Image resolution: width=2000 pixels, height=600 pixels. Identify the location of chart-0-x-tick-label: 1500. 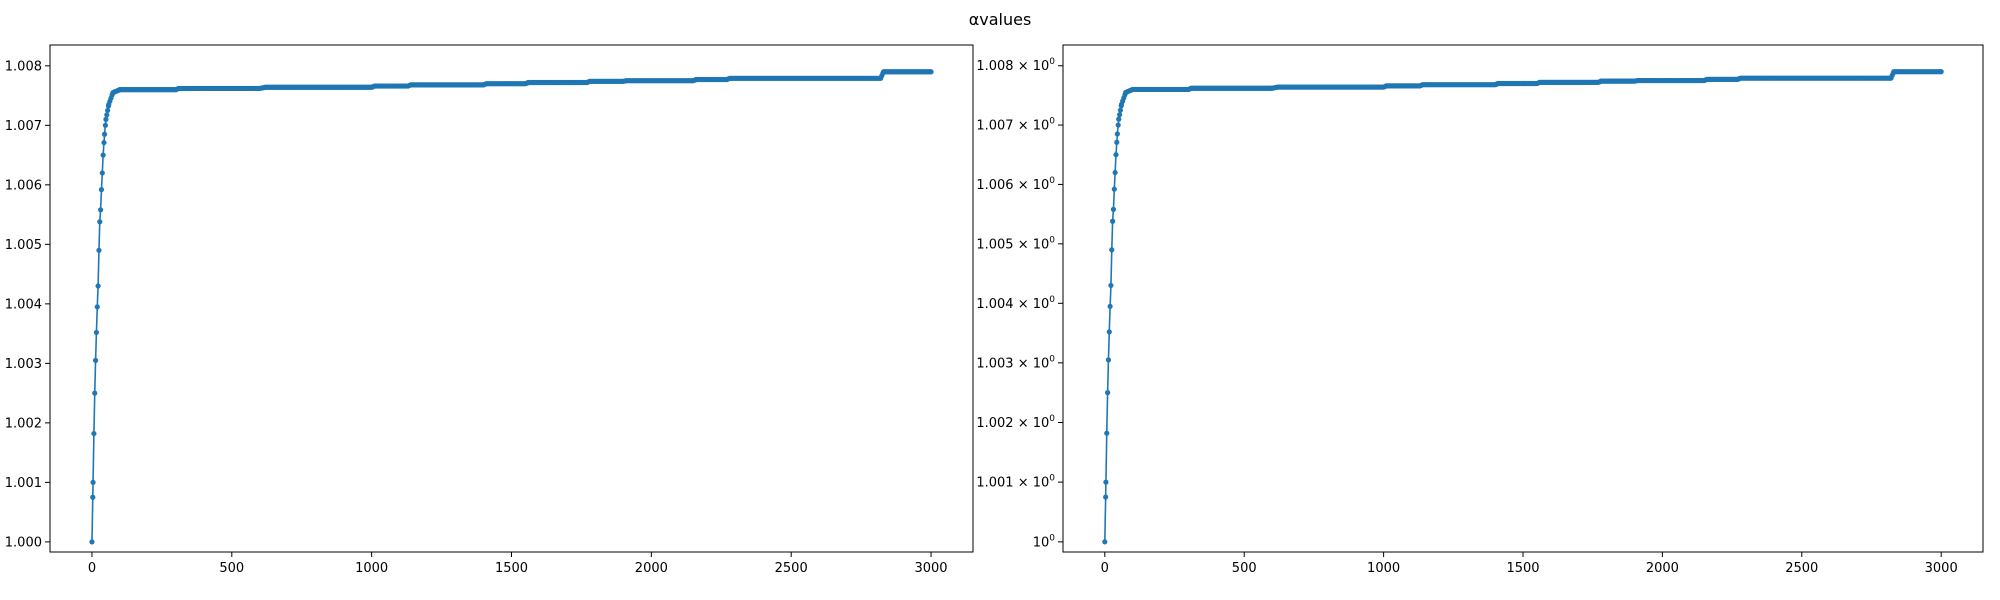
(511, 568).